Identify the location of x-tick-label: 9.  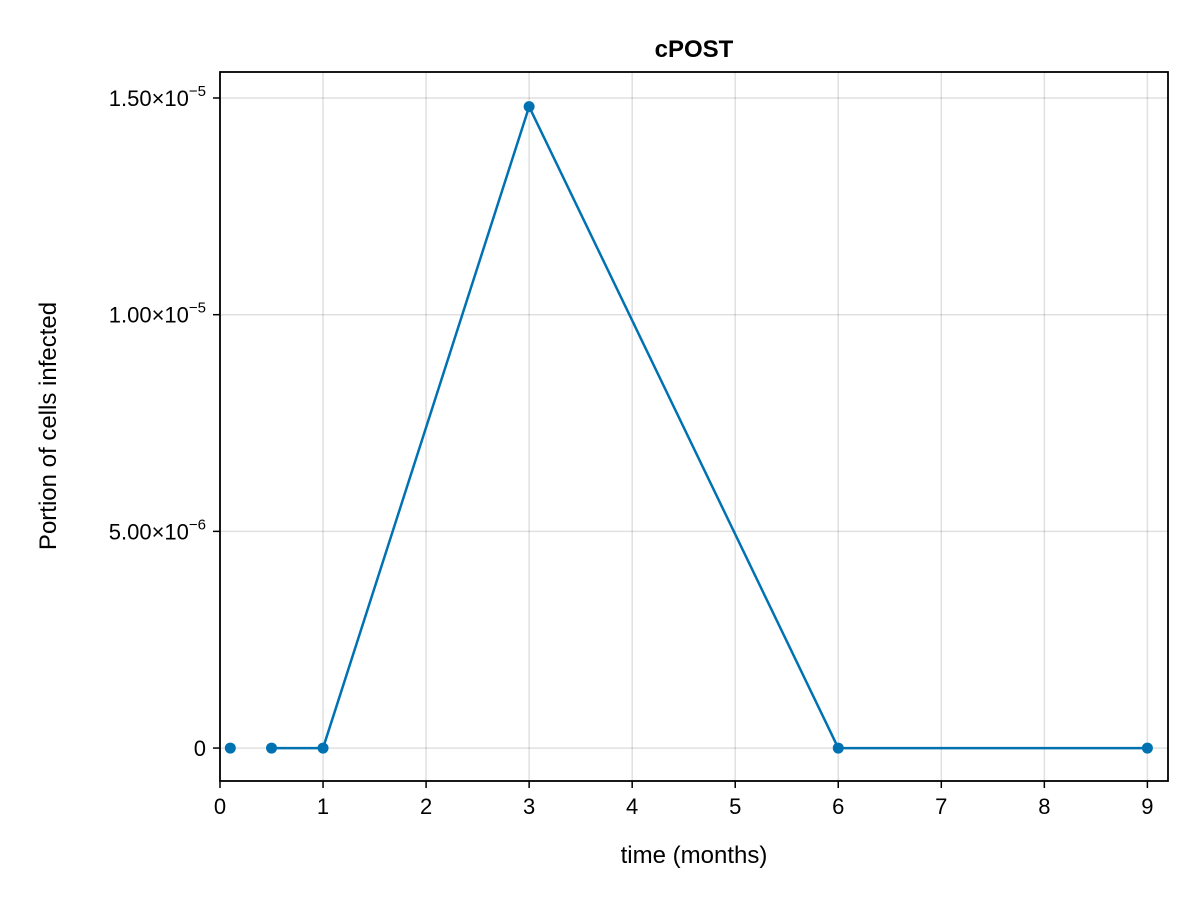
(1147, 806).